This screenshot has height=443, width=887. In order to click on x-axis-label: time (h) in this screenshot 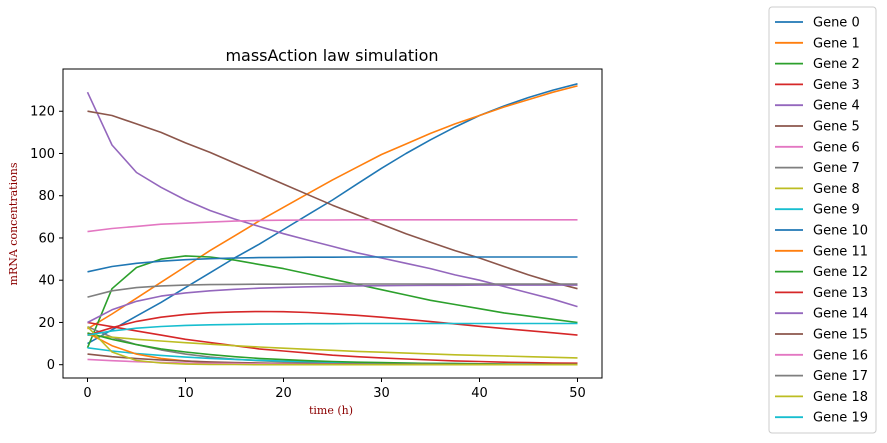, I will do `click(331, 410)`.